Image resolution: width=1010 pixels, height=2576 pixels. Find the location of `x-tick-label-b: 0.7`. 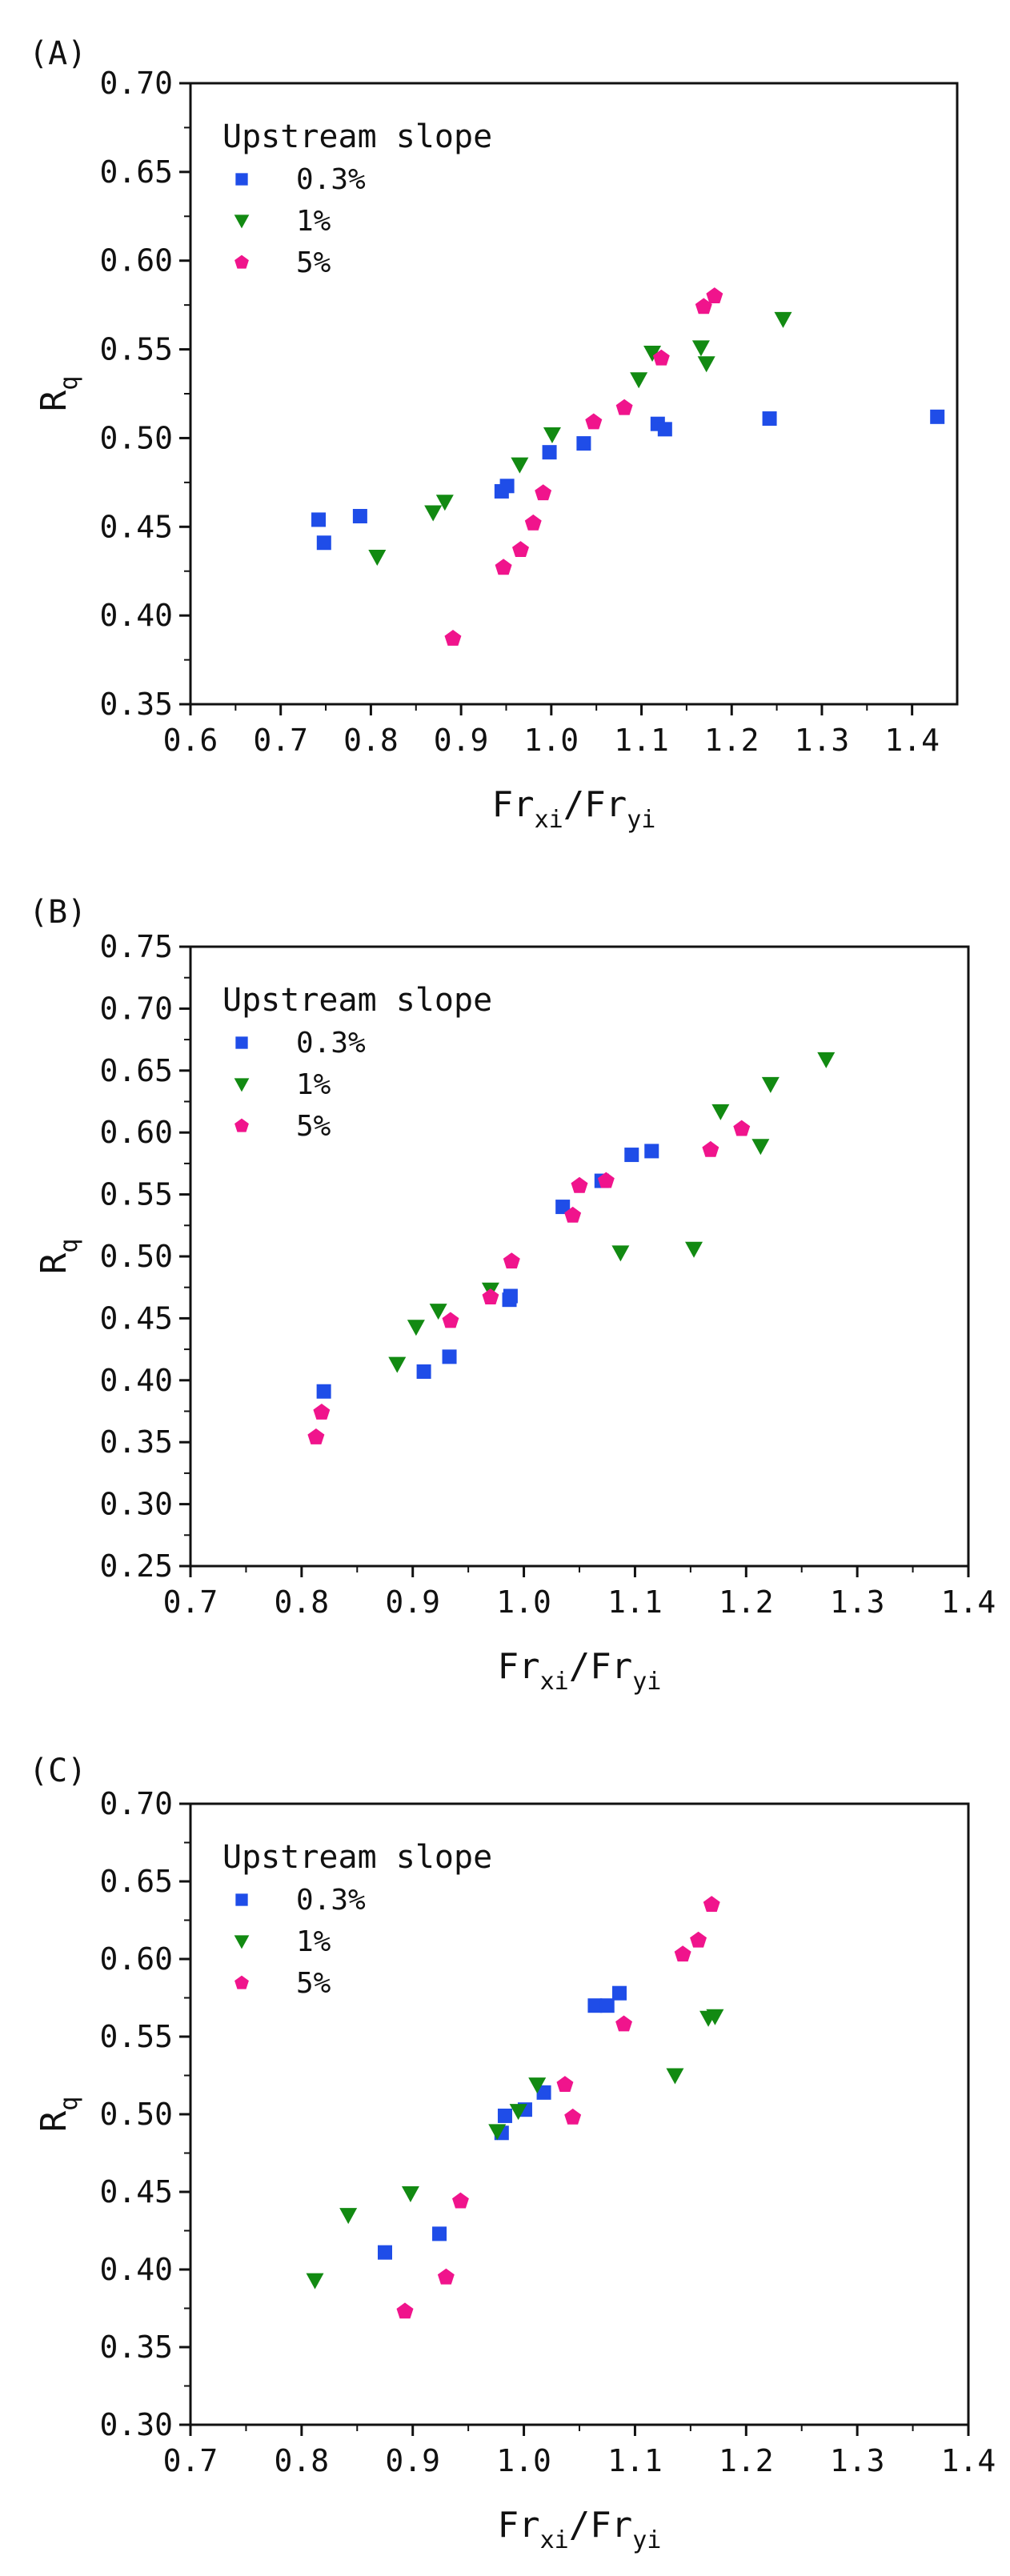

x-tick-label-b: 0.7 is located at coordinates (190, 1602).